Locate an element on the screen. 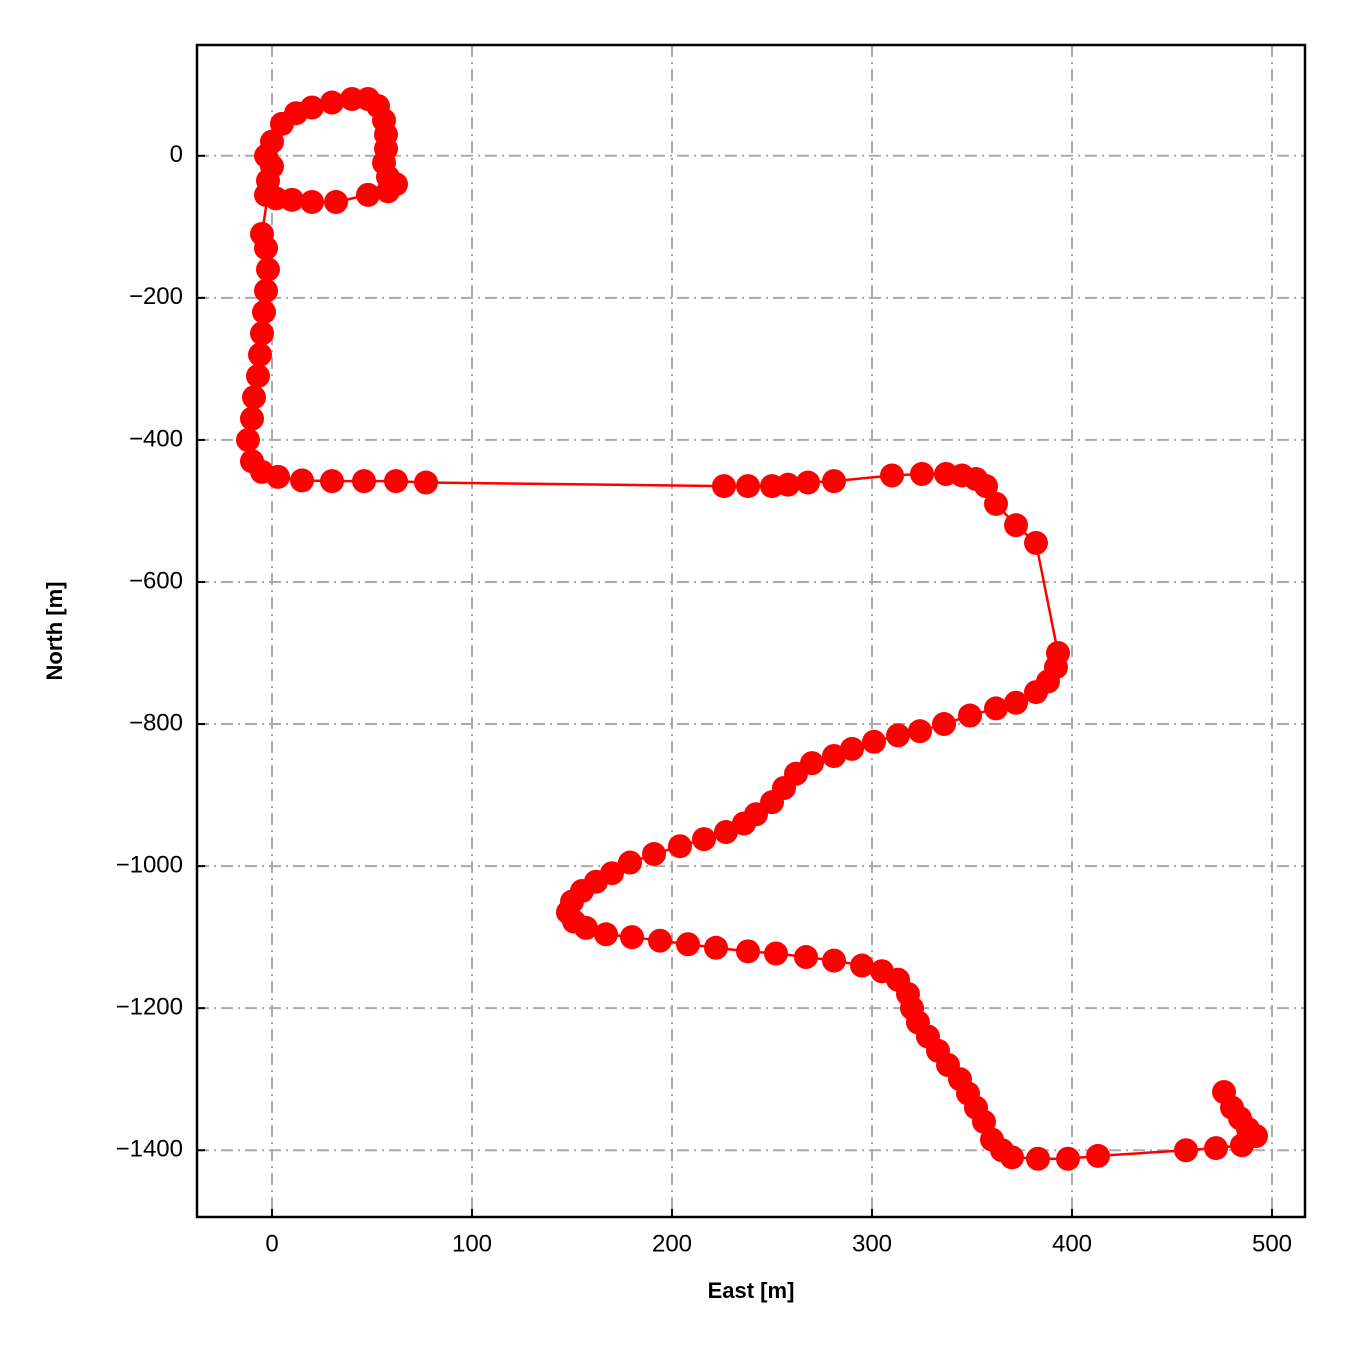  y-tick-label: −800 is located at coordinates (156, 722).